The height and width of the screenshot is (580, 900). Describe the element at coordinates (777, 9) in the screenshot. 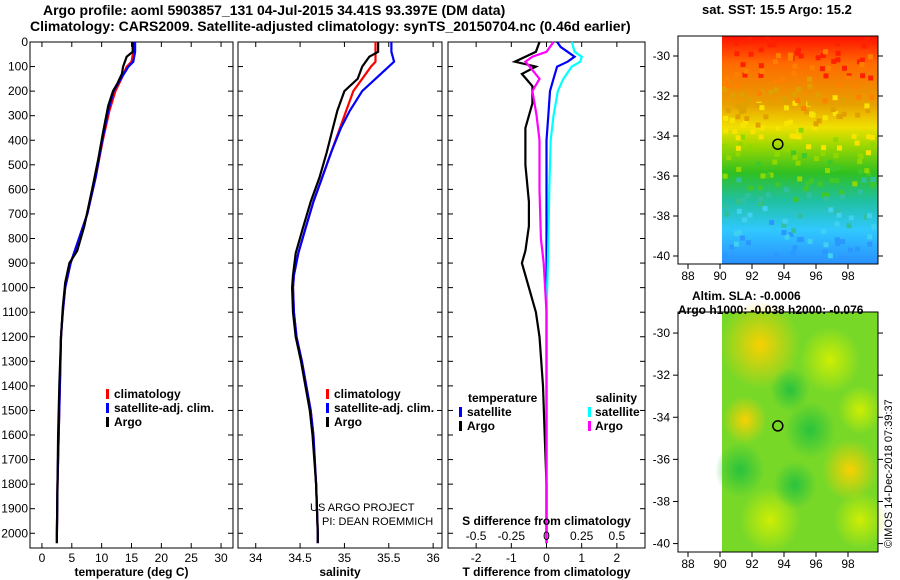

I see `sst-map-title: sat. SST: 15.5 Argo: 15.2` at that location.